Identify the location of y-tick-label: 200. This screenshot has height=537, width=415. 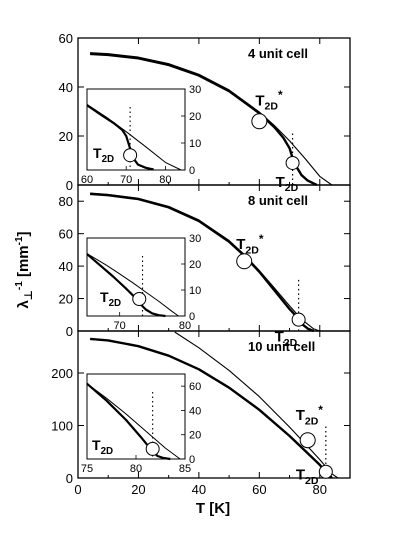
(62, 373).